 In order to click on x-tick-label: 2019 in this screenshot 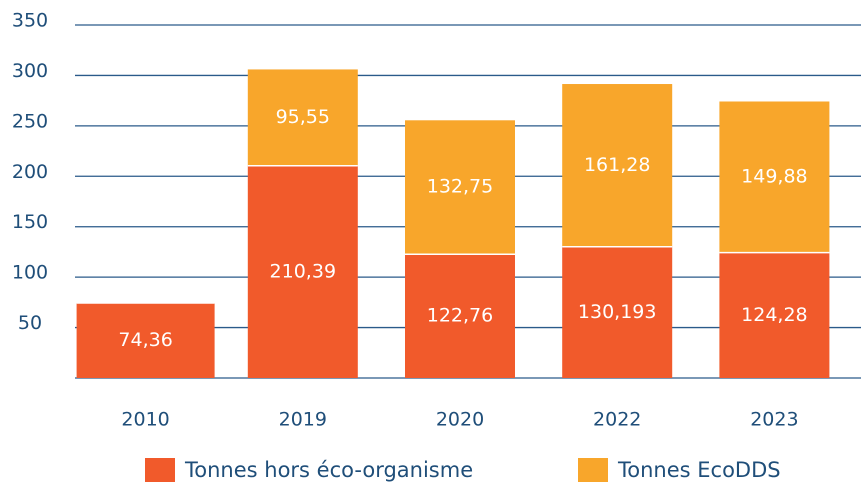, I will do `click(303, 420)`.